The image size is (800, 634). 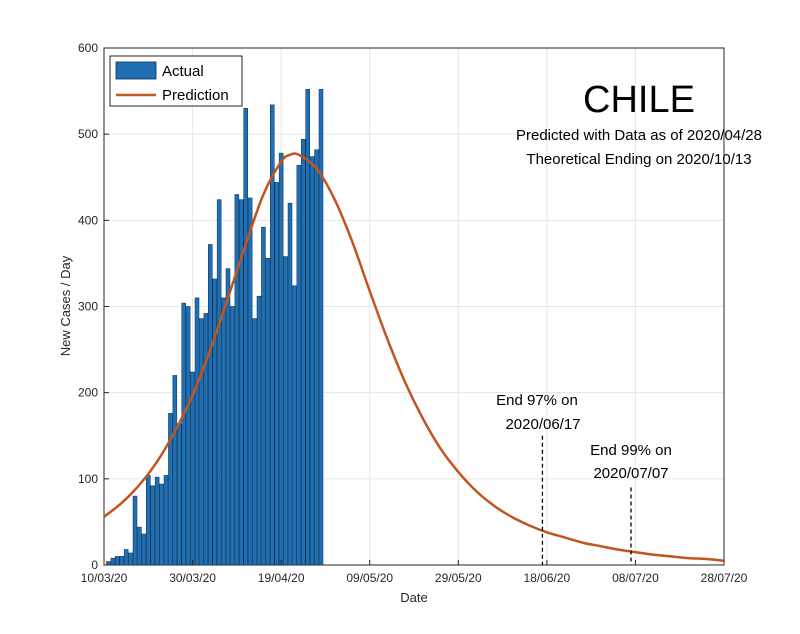 I want to click on y-tick-label: 100, so click(x=88, y=479).